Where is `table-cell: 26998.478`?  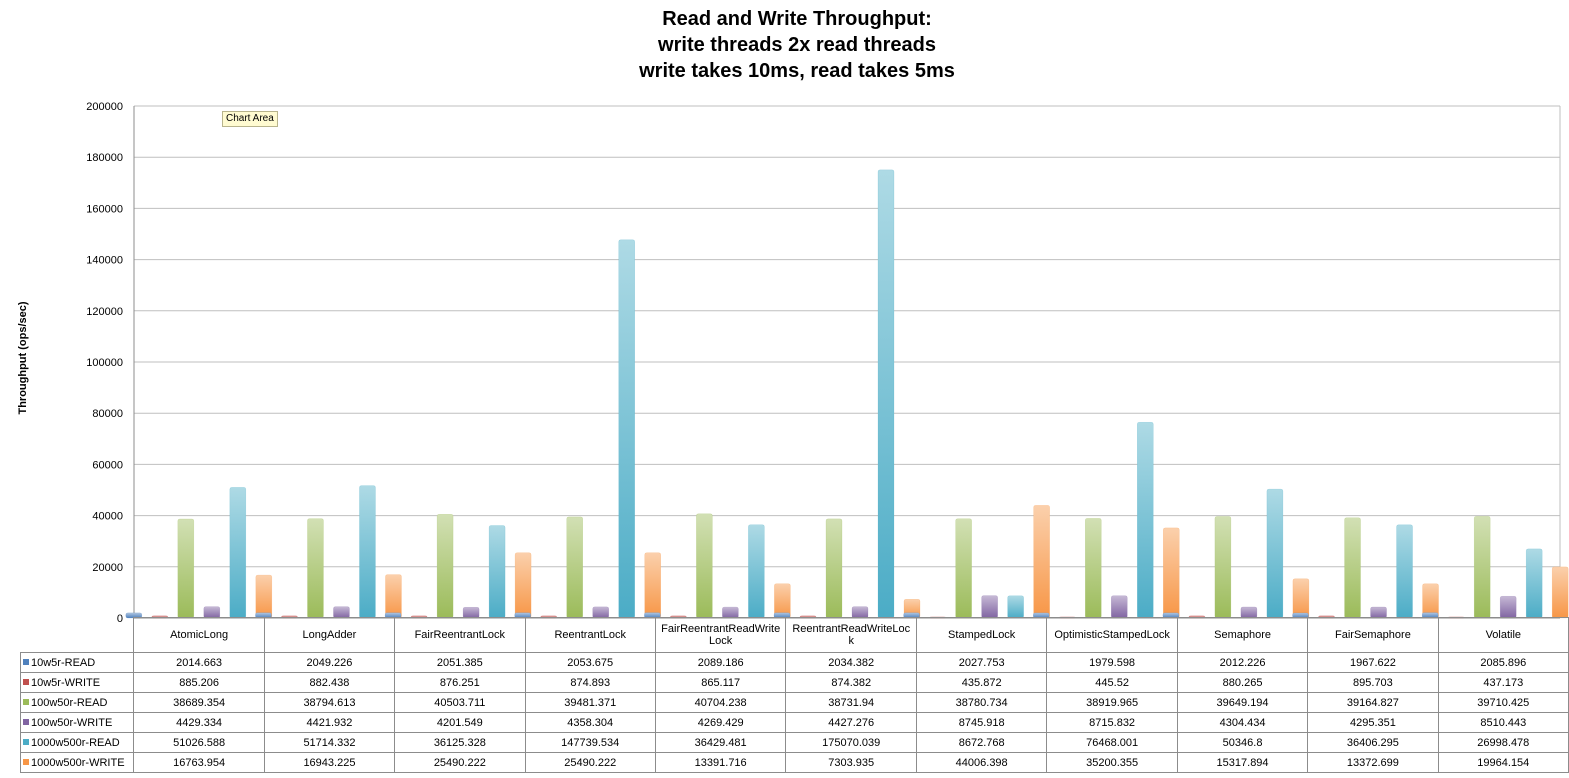 table-cell: 26998.478 is located at coordinates (1503, 742).